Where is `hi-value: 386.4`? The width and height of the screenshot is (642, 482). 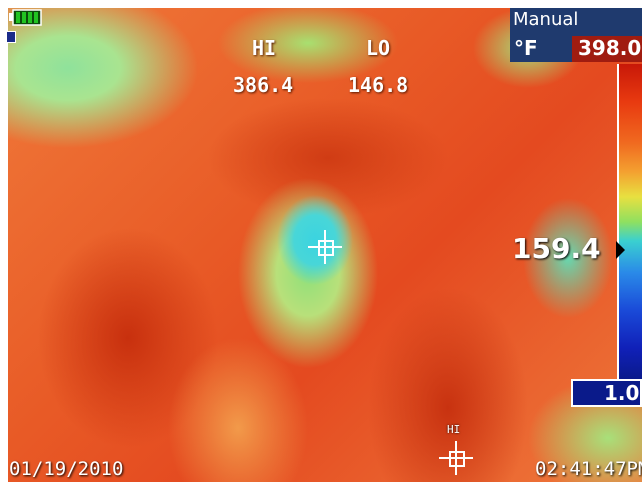 hi-value: 386.4 is located at coordinates (263, 85).